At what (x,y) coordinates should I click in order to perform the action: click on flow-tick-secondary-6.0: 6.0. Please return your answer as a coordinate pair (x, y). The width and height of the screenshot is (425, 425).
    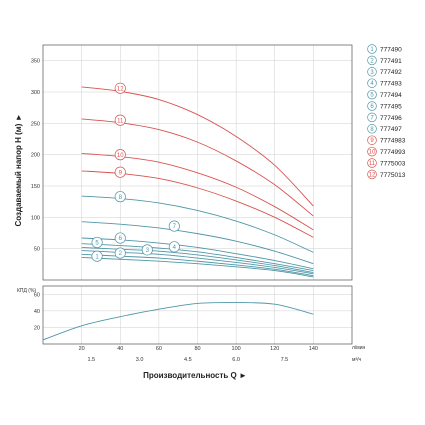
    Looking at the image, I should click on (236, 360).